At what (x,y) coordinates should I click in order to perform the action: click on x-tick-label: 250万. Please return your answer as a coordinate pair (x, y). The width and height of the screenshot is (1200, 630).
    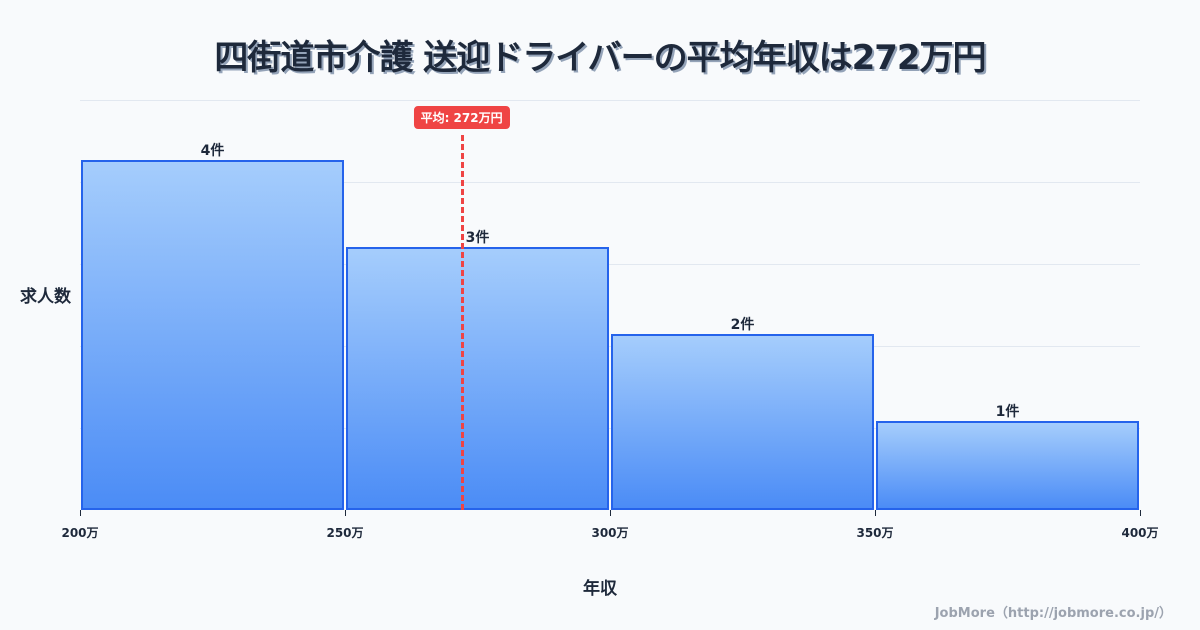
    Looking at the image, I should click on (345, 533).